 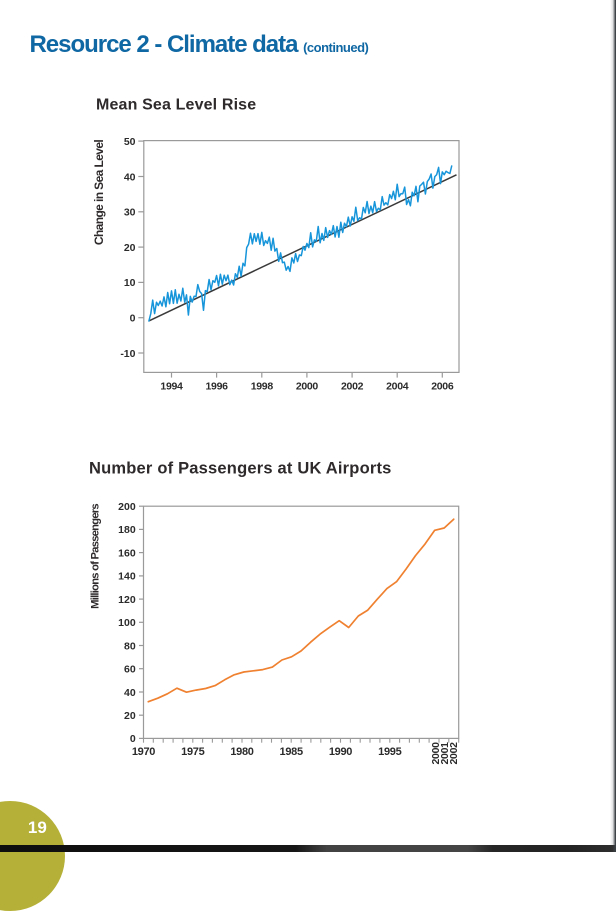 What do you see at coordinates (192, 752) in the screenshot?
I see `svg-text: 1975` at bounding box center [192, 752].